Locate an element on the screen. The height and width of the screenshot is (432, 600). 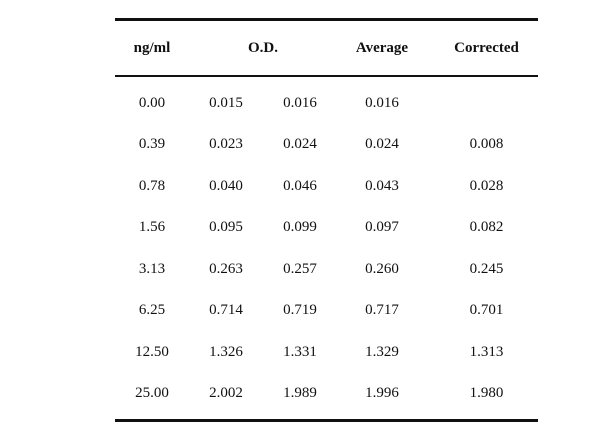
table-row: 3.13 0.263 0.257 0.260 0.245 is located at coordinates (326, 270).